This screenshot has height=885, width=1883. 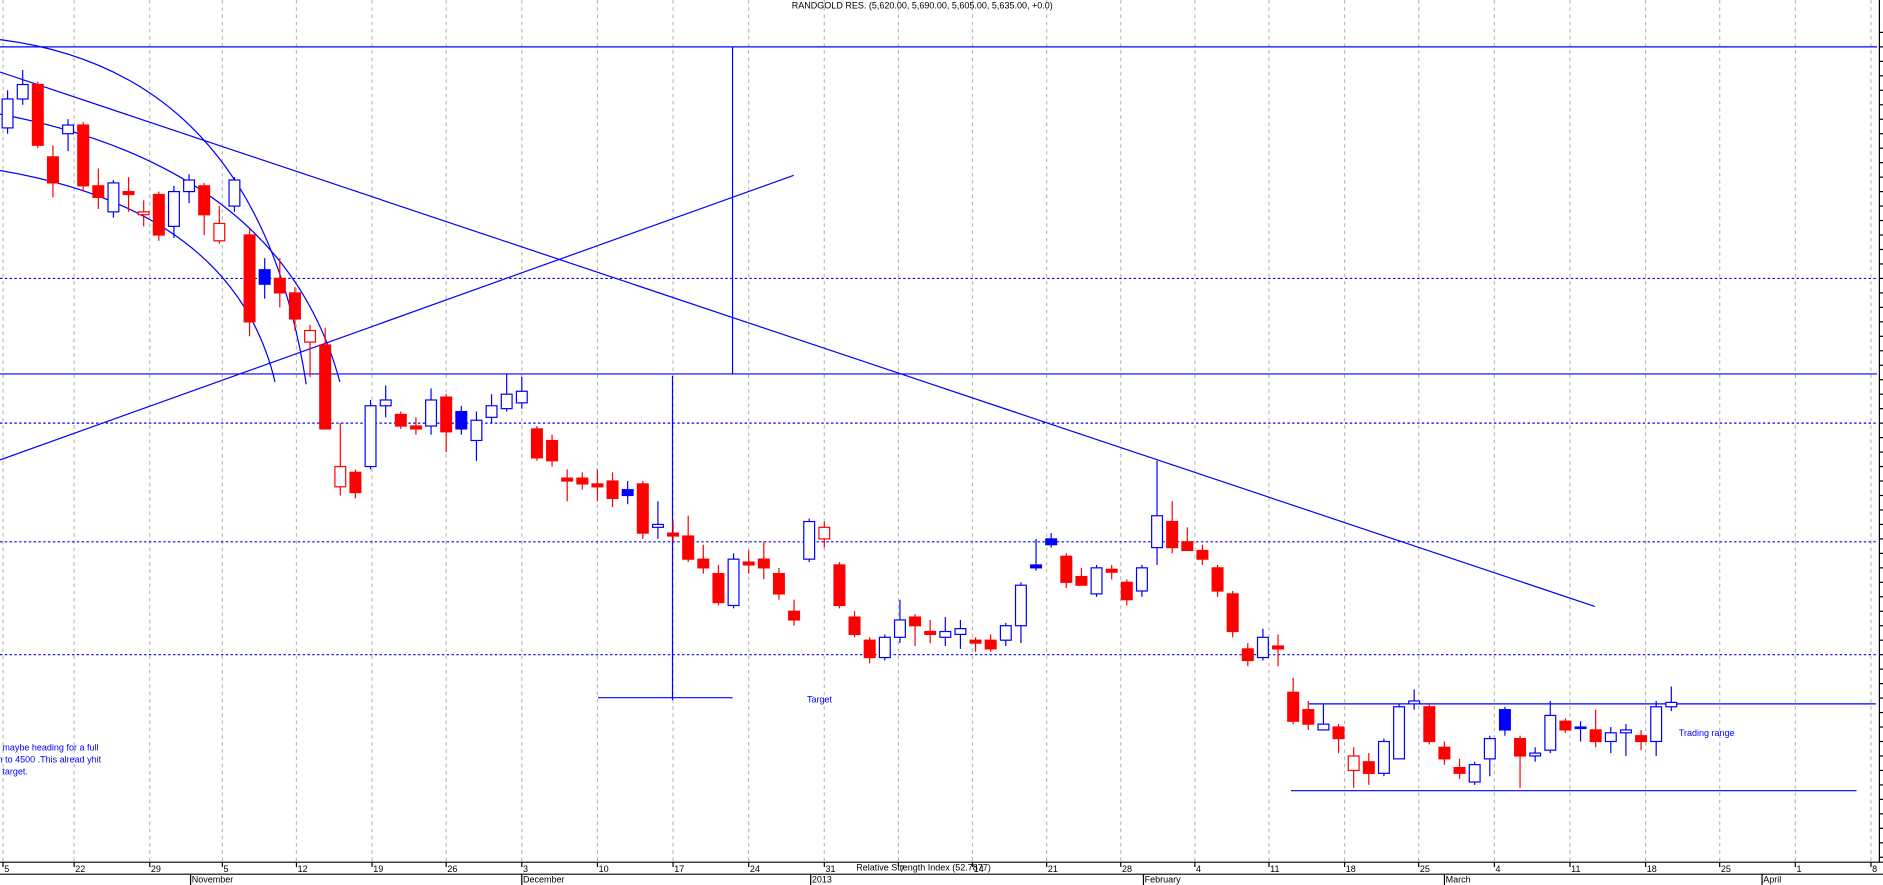 I want to click on arc, so click(x=153, y=212).